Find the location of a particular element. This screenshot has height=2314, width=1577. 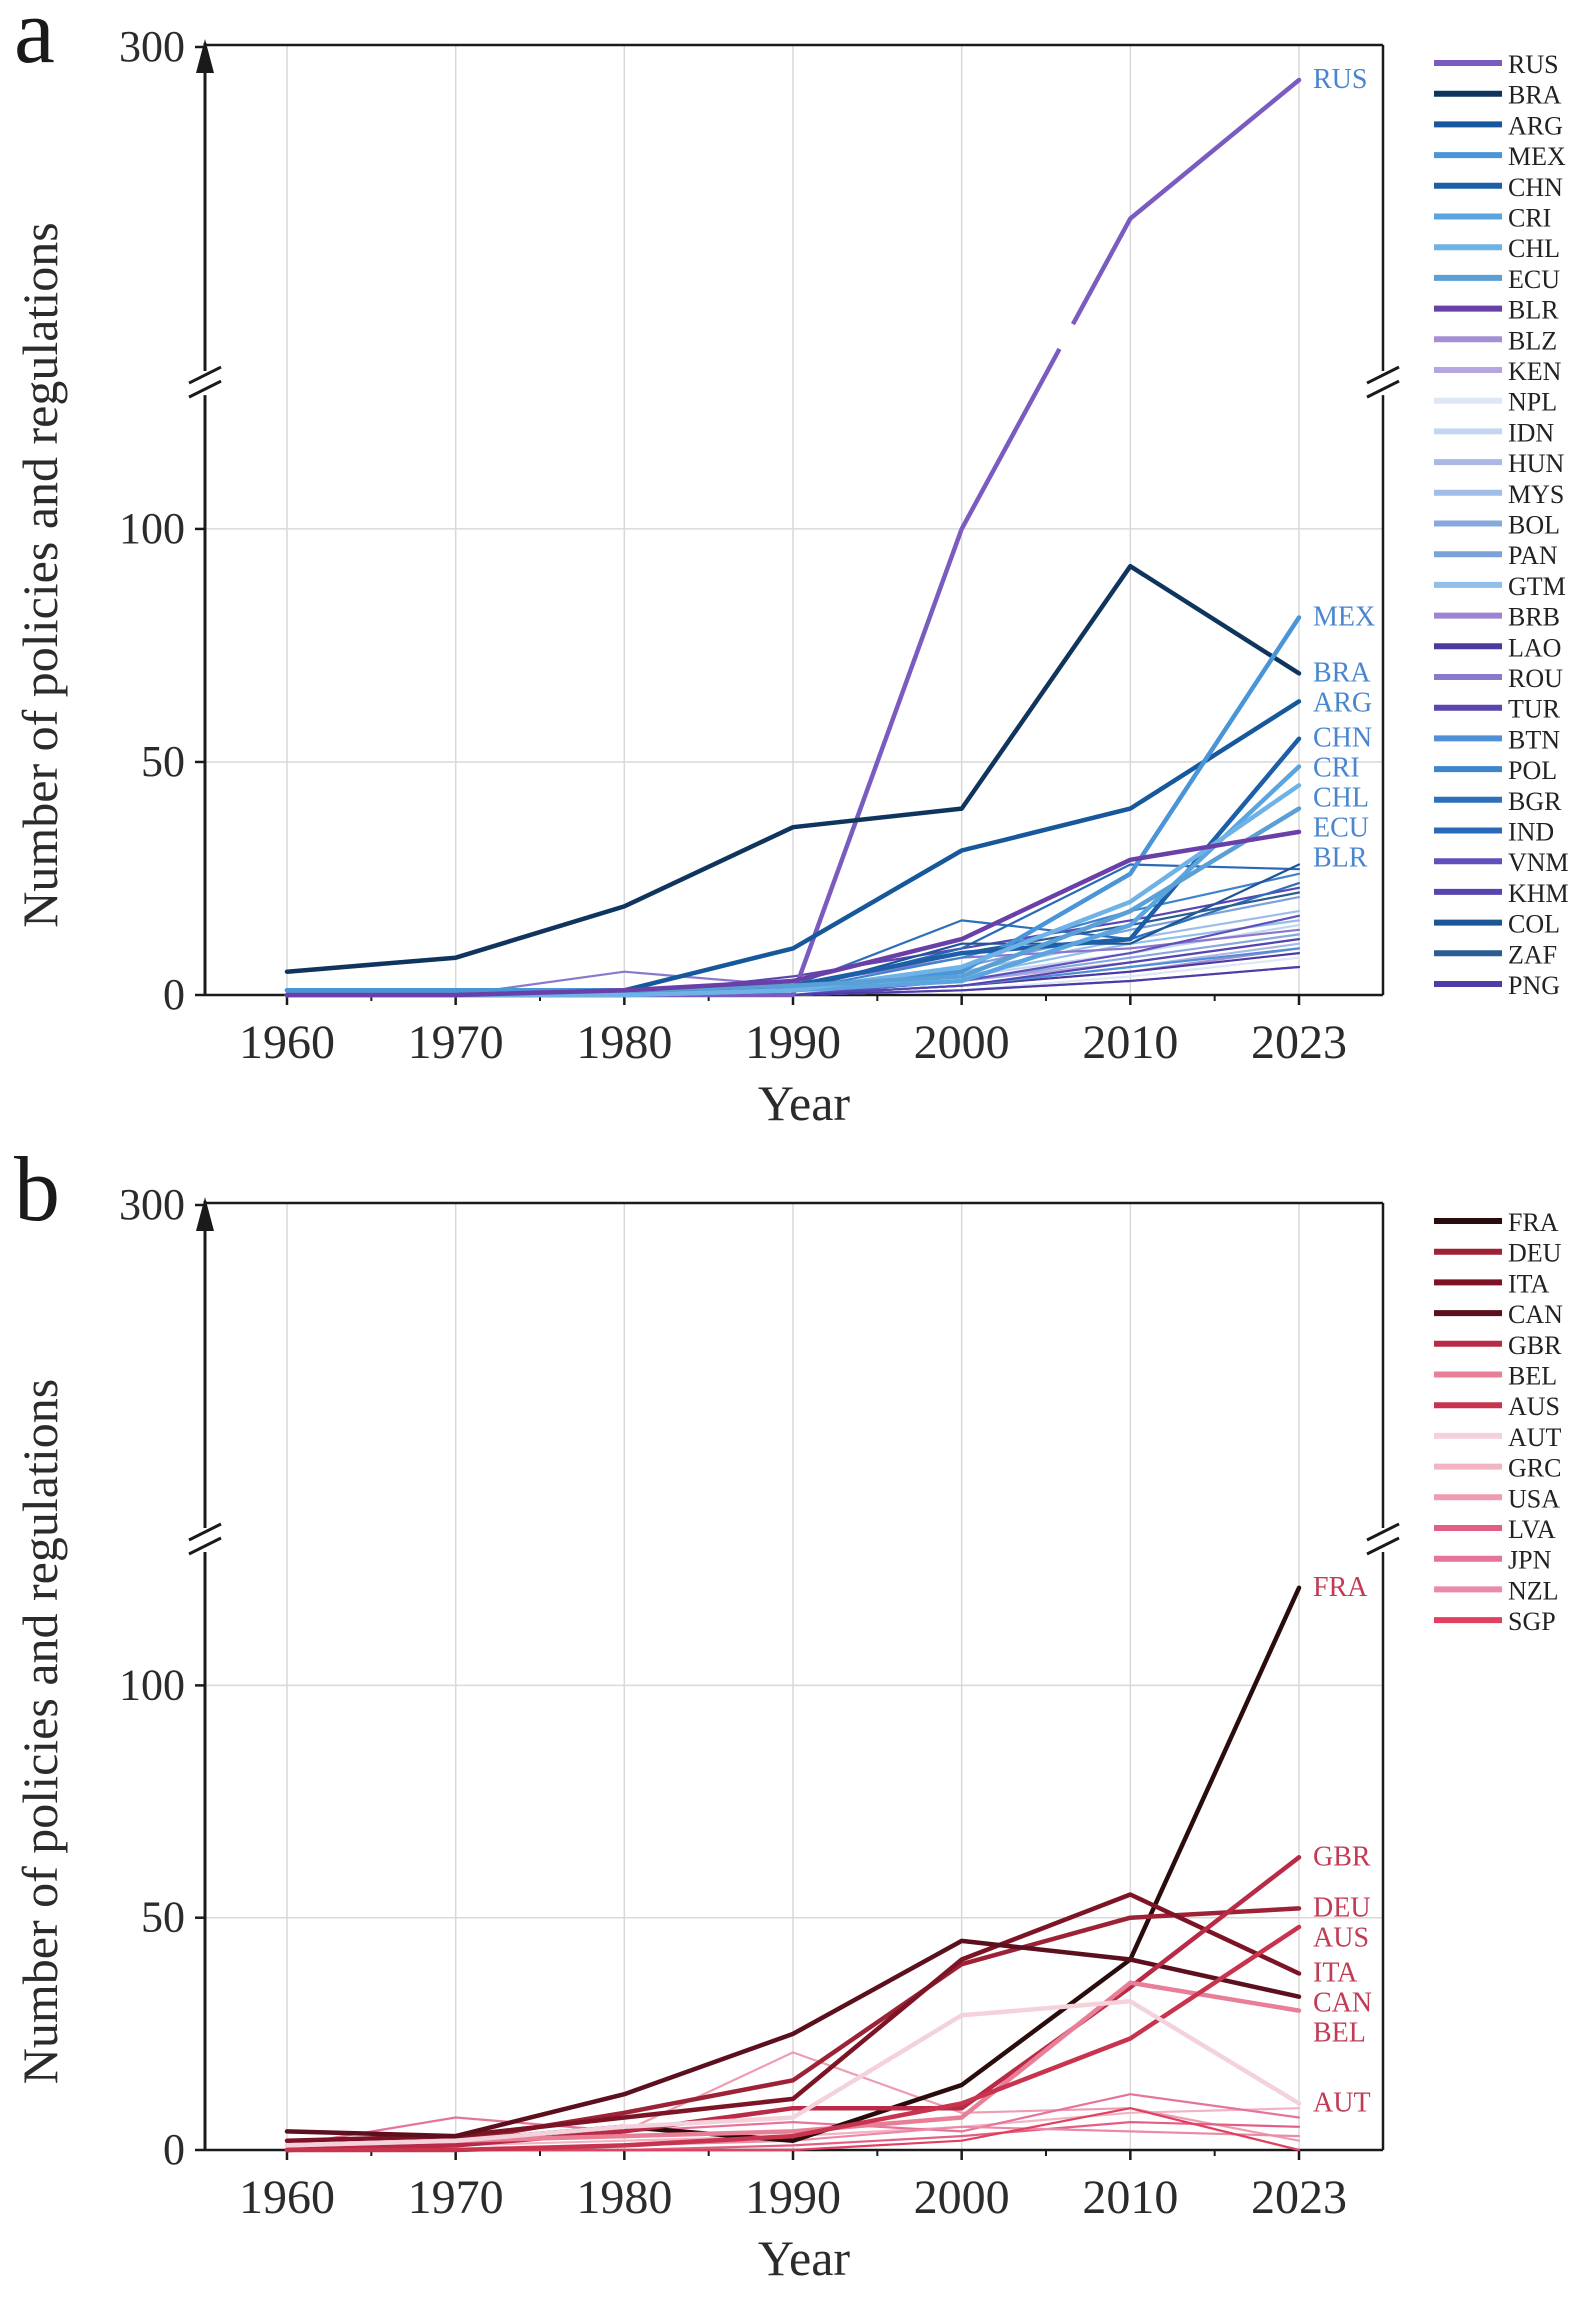

series-end-label: ECU is located at coordinates (1341, 828).